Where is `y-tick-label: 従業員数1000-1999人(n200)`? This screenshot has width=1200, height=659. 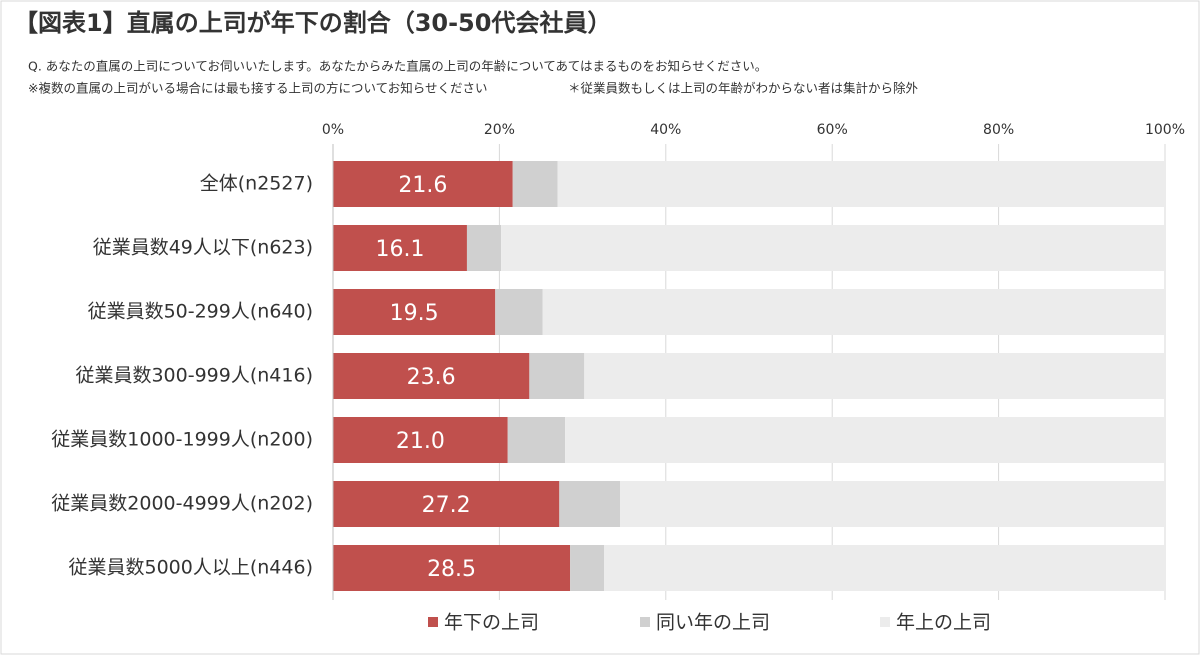
y-tick-label: 従業員数1000-1999人(n200) is located at coordinates (182, 440).